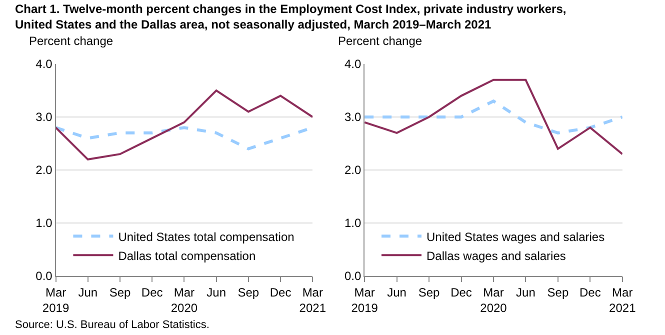 The image size is (665, 335). I want to click on legend-label: United States total compensation, so click(206, 237).